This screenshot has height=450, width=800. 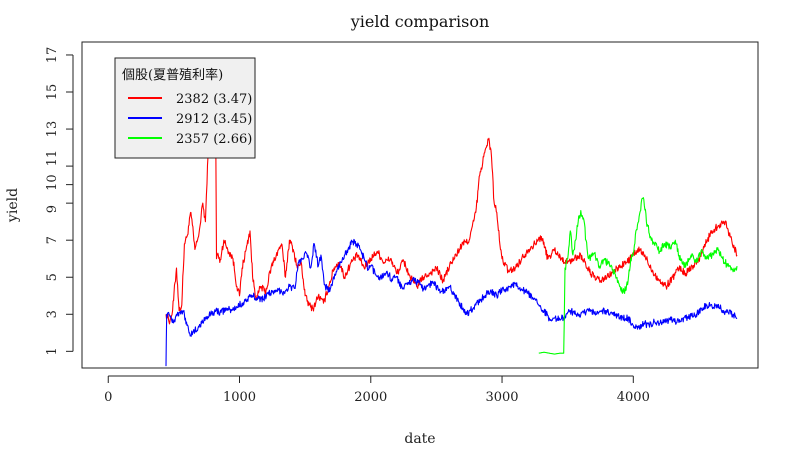 What do you see at coordinates (172, 75) in the screenshot?
I see `legend-title: 個股(夏普殖利率)` at bounding box center [172, 75].